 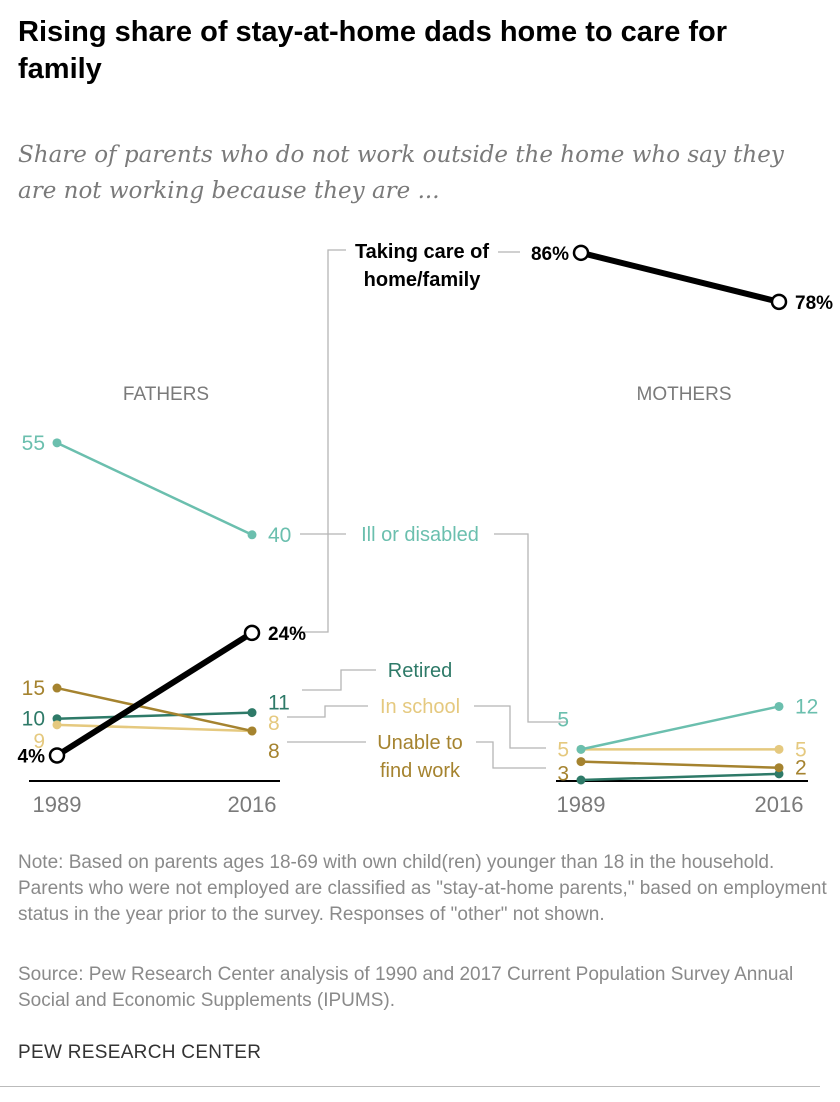 What do you see at coordinates (510, 727) in the screenshot?
I see `leader-school-right` at bounding box center [510, 727].